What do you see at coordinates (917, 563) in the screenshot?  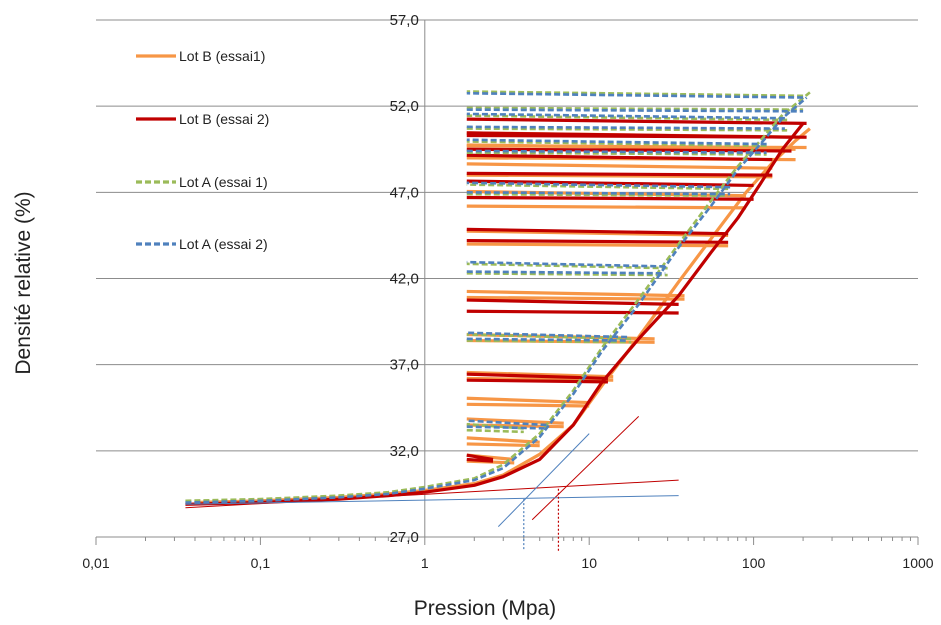 I see `x-tick-label: 1000` at bounding box center [917, 563].